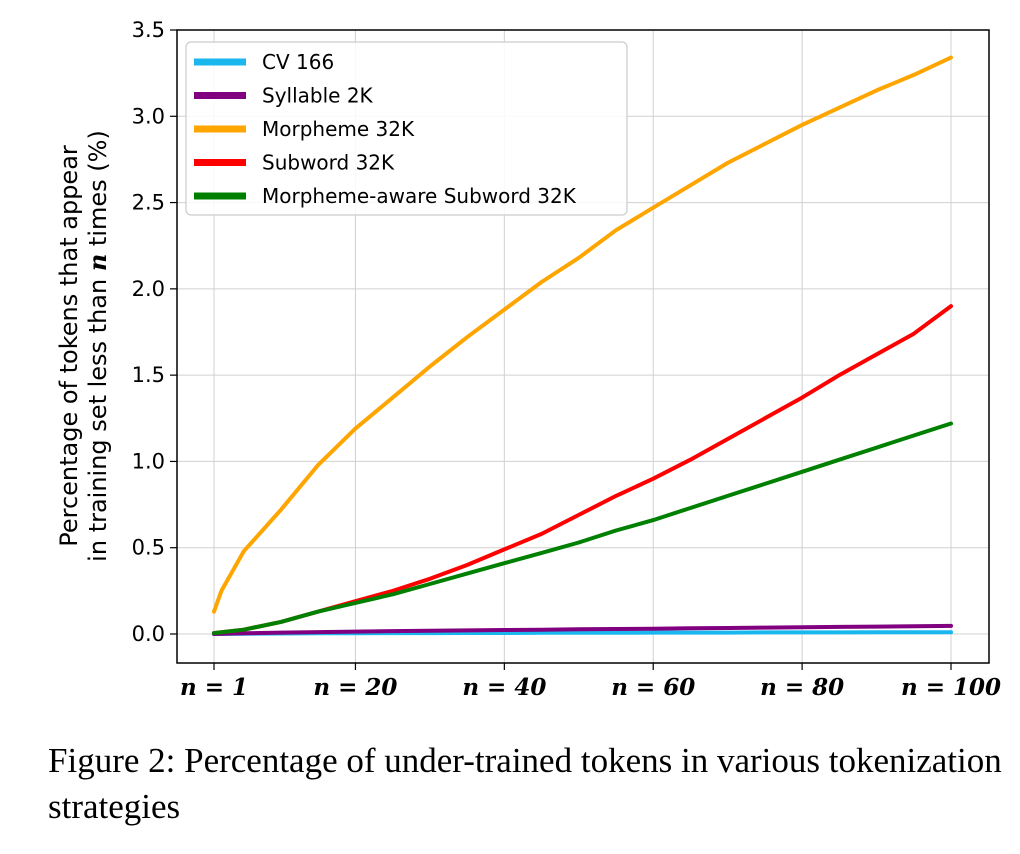  I want to click on x-tick-label: n = 20, so click(355, 687).